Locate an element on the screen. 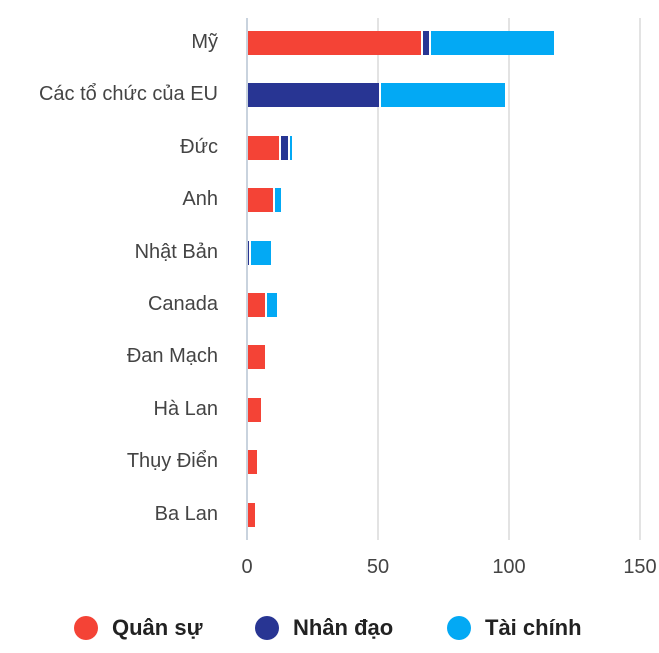  category-label: Mỹ is located at coordinates (204, 42).